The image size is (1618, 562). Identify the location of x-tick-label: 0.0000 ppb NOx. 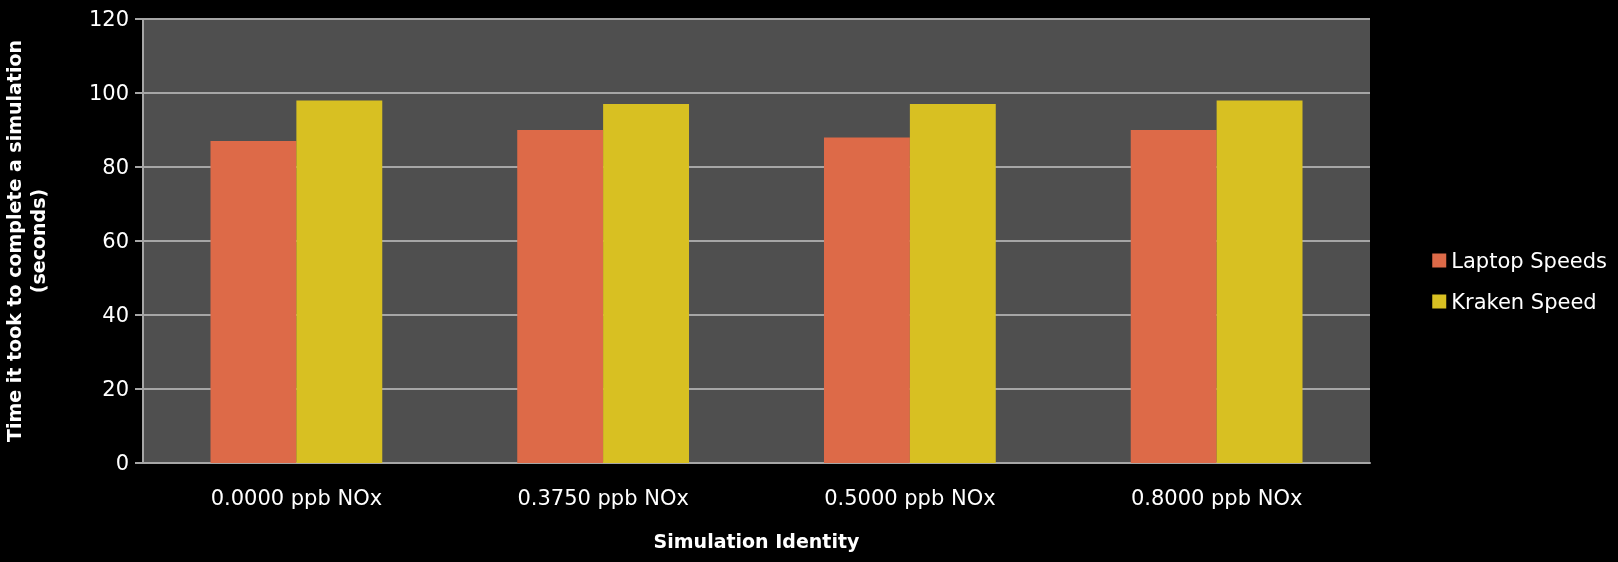
(296, 497).